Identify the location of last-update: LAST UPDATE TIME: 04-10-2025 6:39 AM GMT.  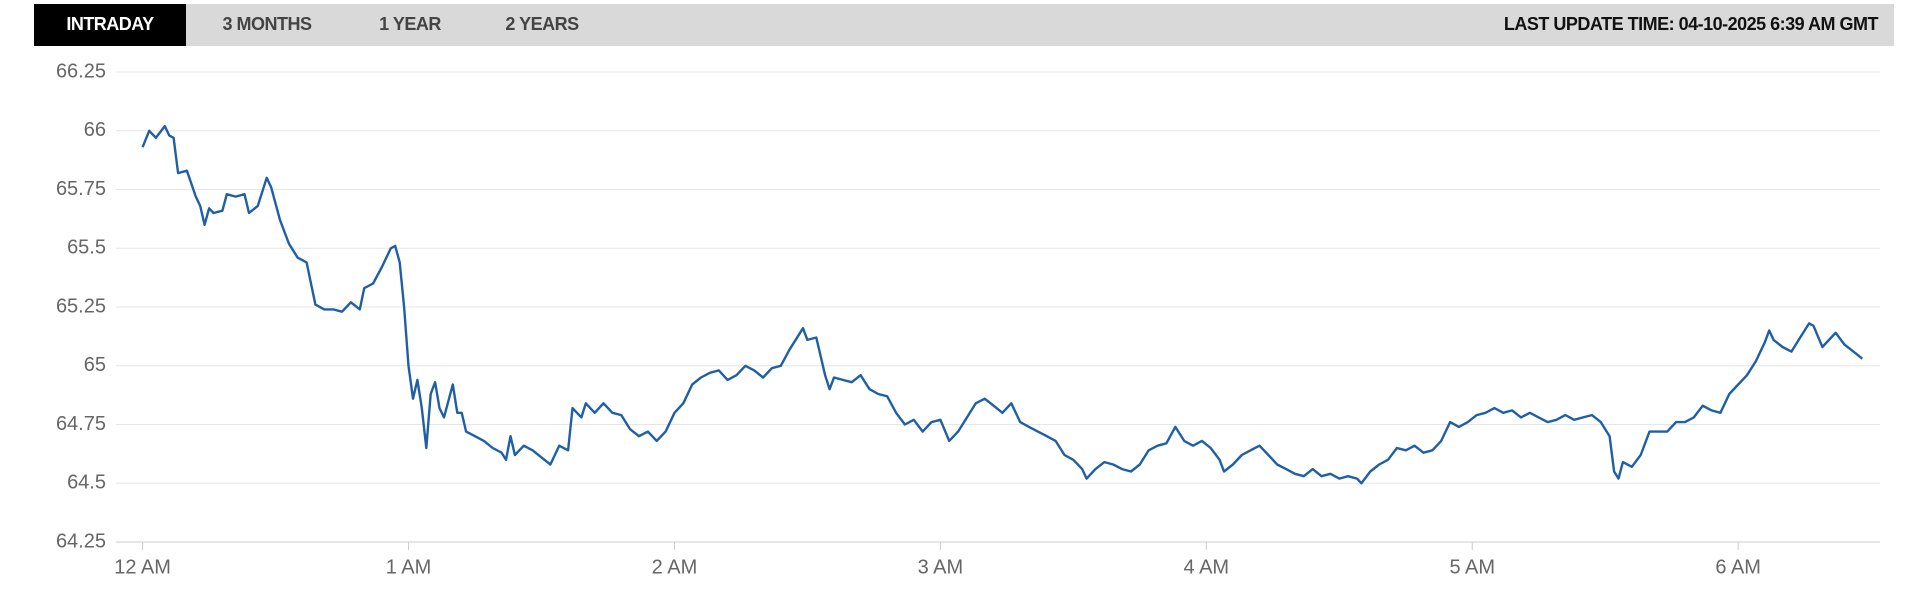
(1691, 24).